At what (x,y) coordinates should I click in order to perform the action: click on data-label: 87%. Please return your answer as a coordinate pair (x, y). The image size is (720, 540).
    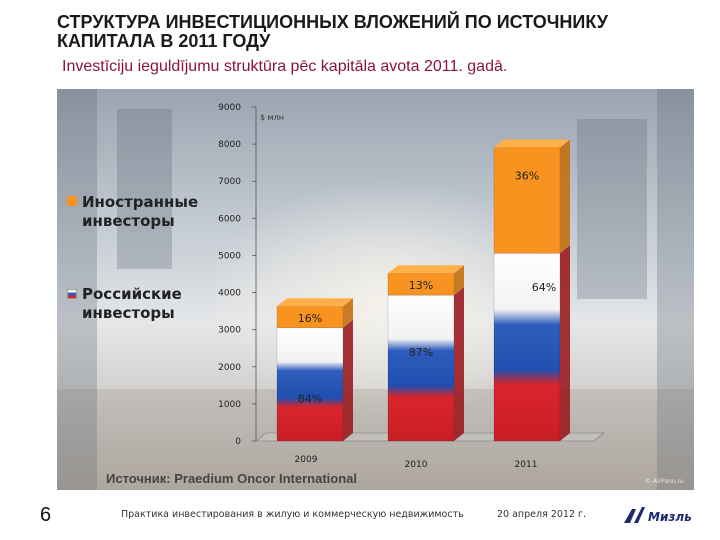
    Looking at the image, I should click on (421, 352).